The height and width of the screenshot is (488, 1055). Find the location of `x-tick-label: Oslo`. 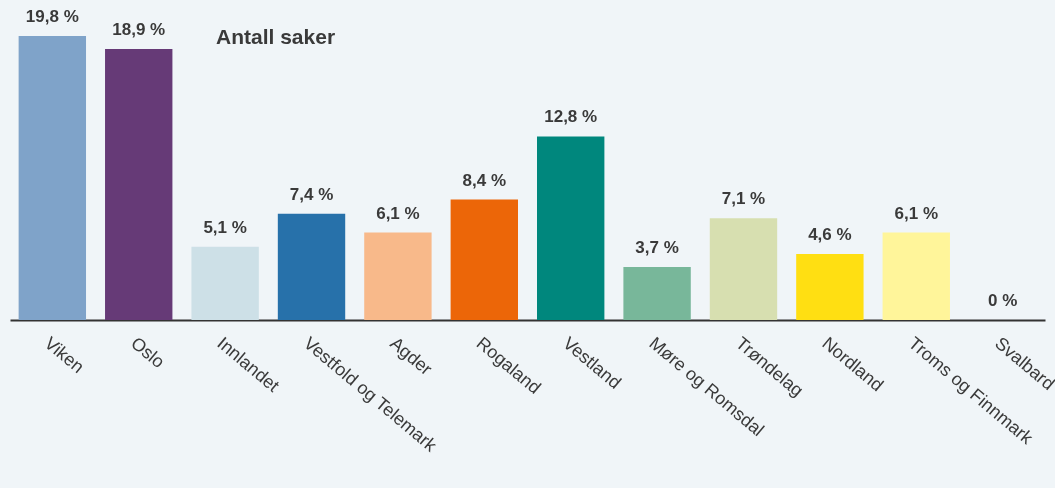

x-tick-label: Oslo is located at coordinates (148, 352).